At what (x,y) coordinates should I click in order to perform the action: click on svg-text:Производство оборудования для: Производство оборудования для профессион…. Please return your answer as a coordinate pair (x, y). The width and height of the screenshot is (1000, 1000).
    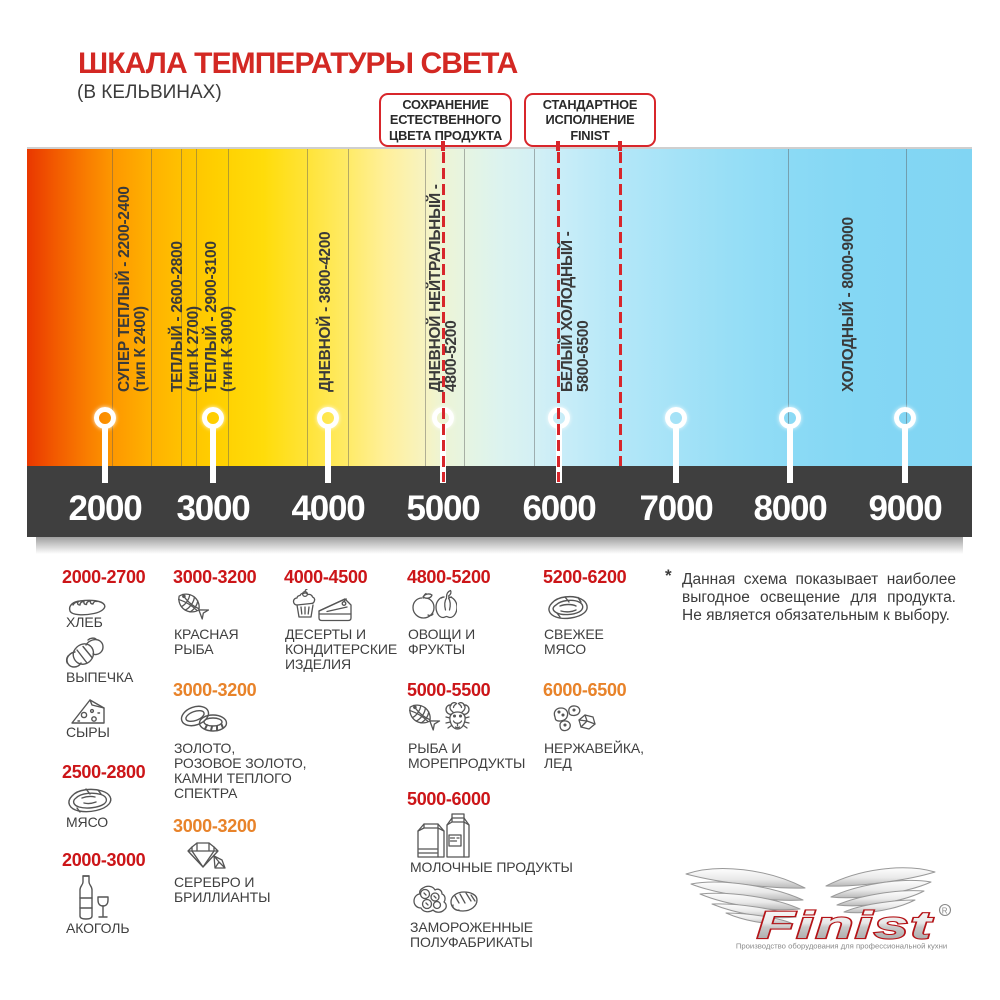
    Looking at the image, I should click on (841, 946).